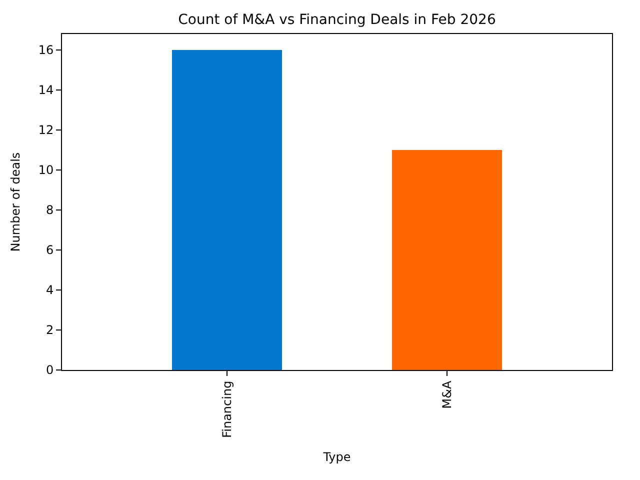 Image resolution: width=640 pixels, height=480 pixels. Describe the element at coordinates (336, 457) in the screenshot. I see `x-axis-title: Type` at that location.